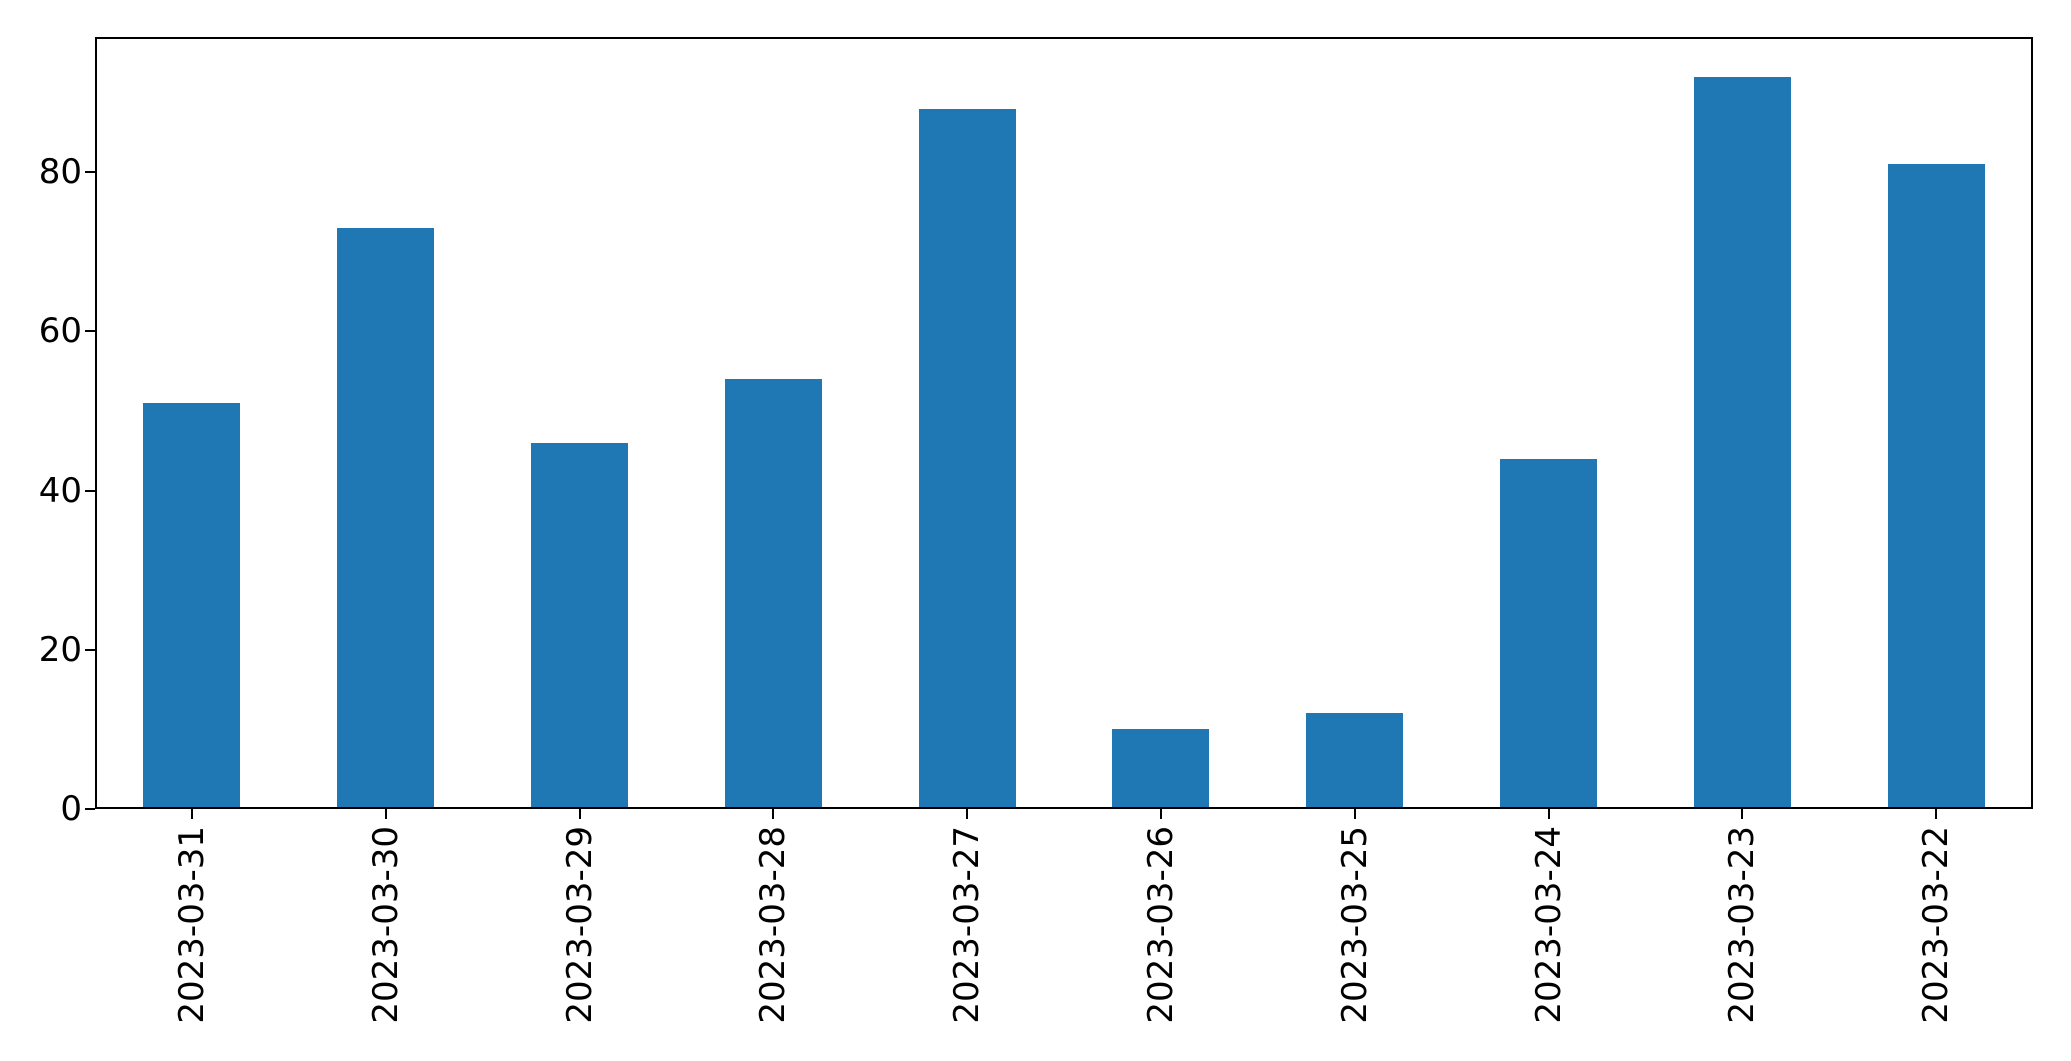  Describe the element at coordinates (71, 809) in the screenshot. I see `y-tick-label: 0` at that location.